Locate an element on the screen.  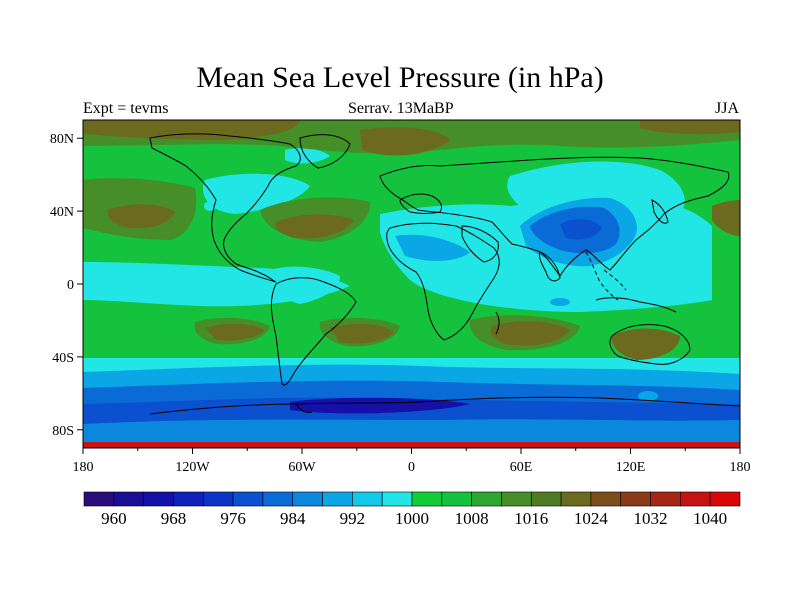
fill-arctic-high-w is located at coordinates (191, 130).